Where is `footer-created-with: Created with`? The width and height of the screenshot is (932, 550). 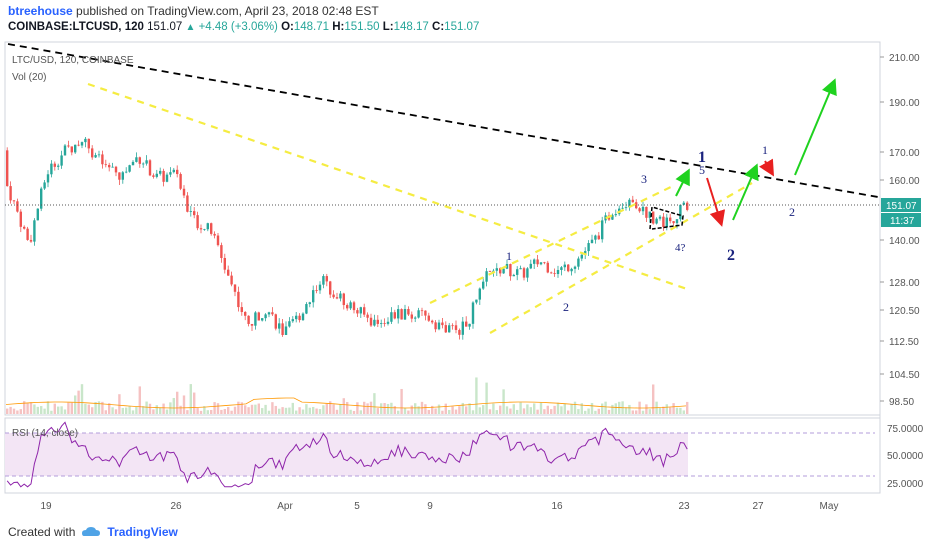
footer-created-with: Created with is located at coordinates (42, 532).